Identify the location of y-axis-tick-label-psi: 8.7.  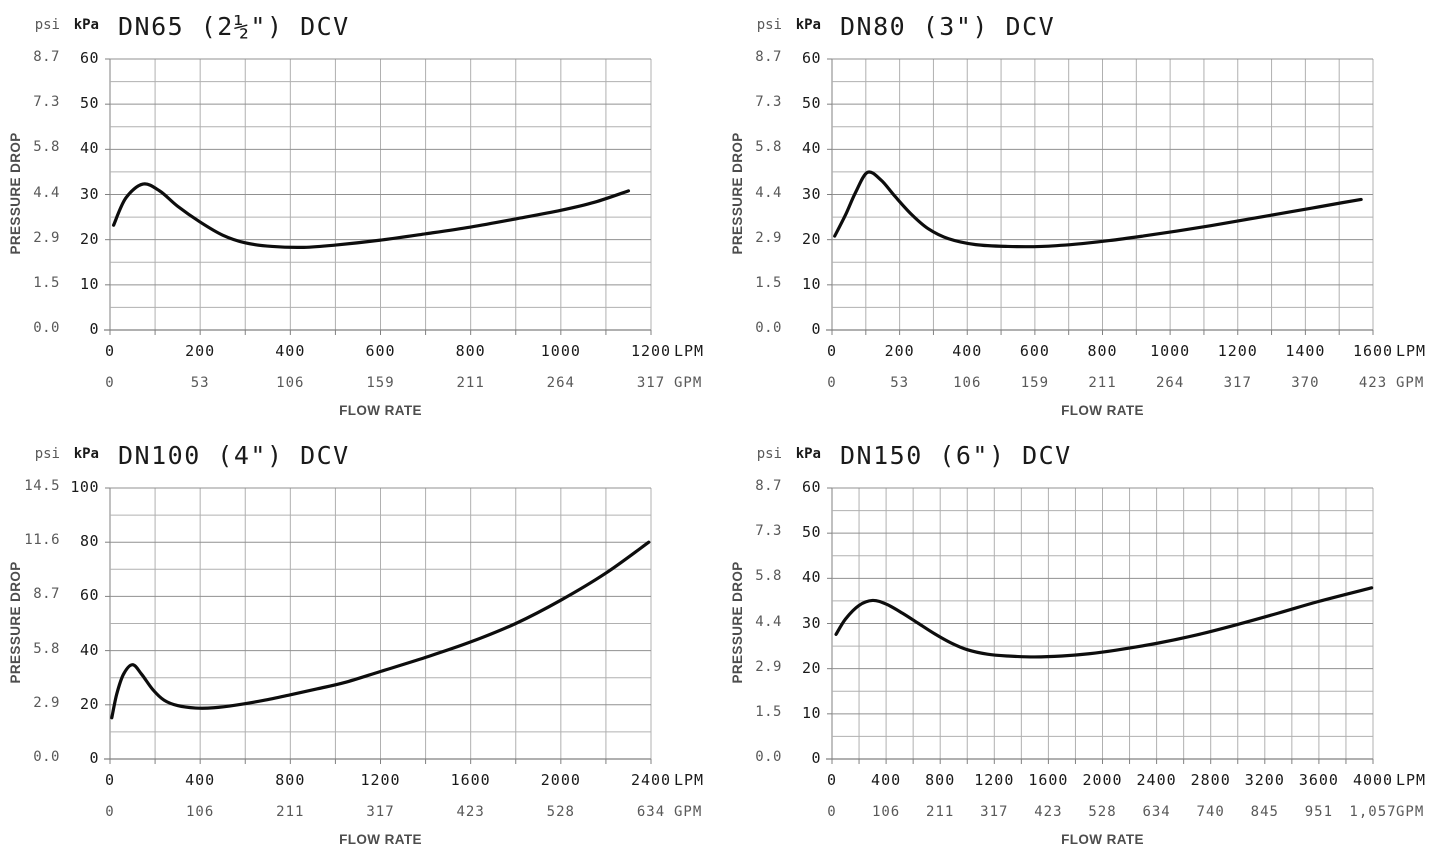
(46, 57).